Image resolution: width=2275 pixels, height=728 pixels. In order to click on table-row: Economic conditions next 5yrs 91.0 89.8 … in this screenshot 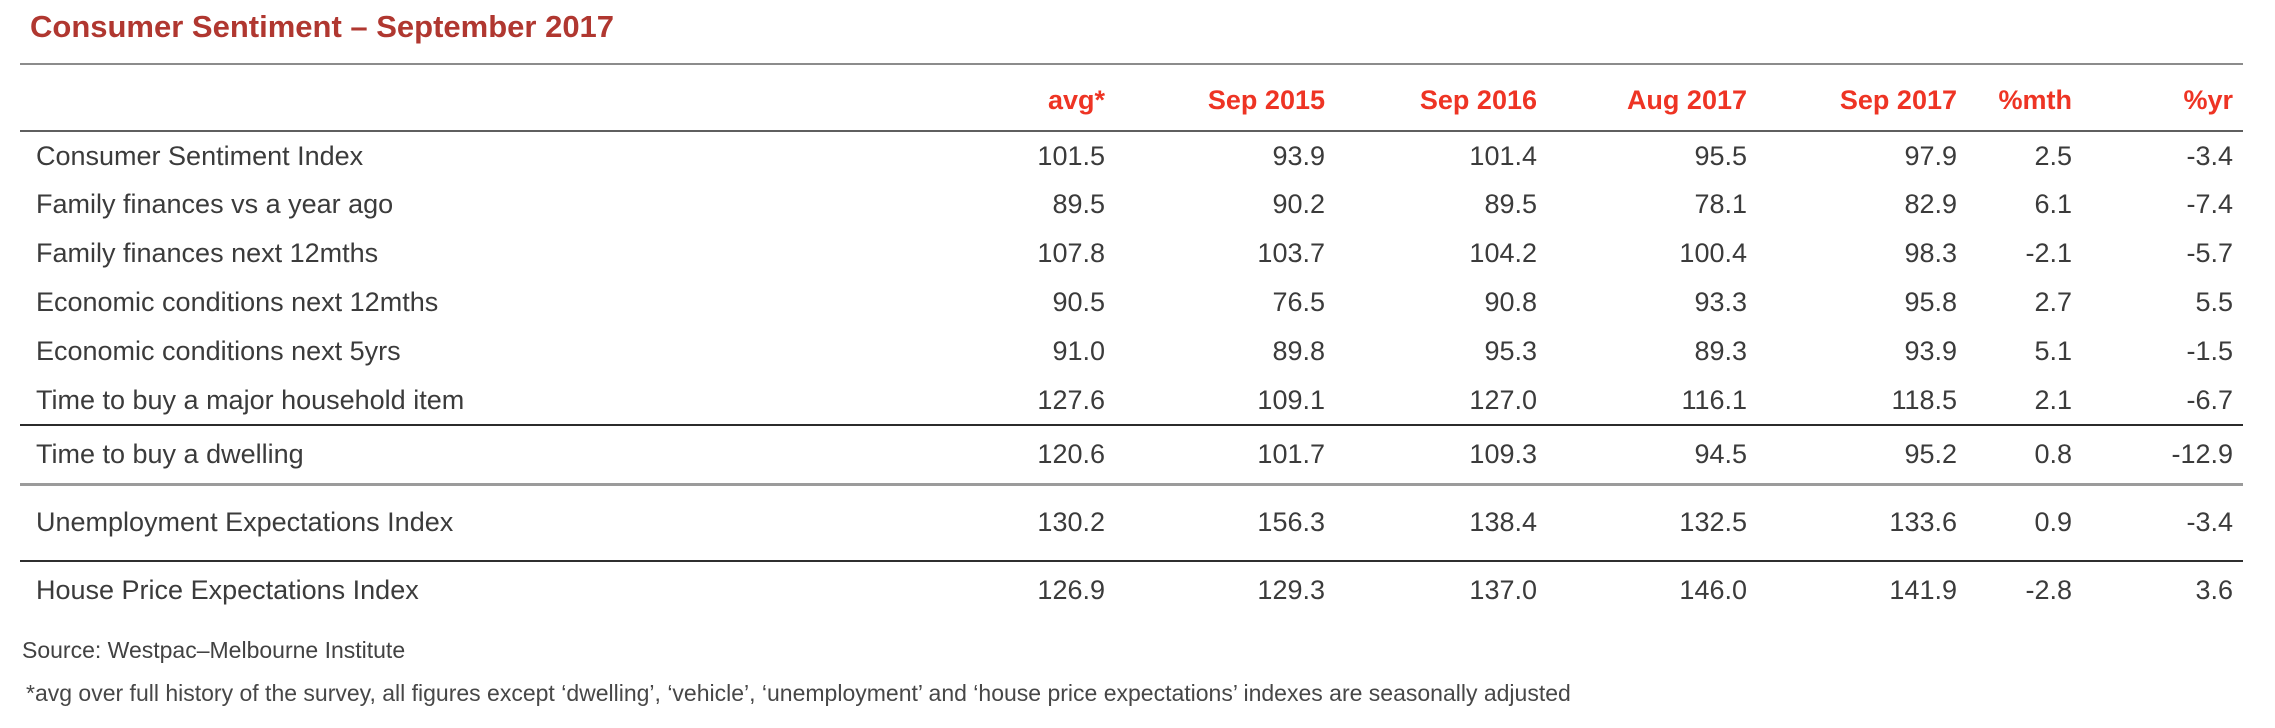, I will do `click(1131, 351)`.